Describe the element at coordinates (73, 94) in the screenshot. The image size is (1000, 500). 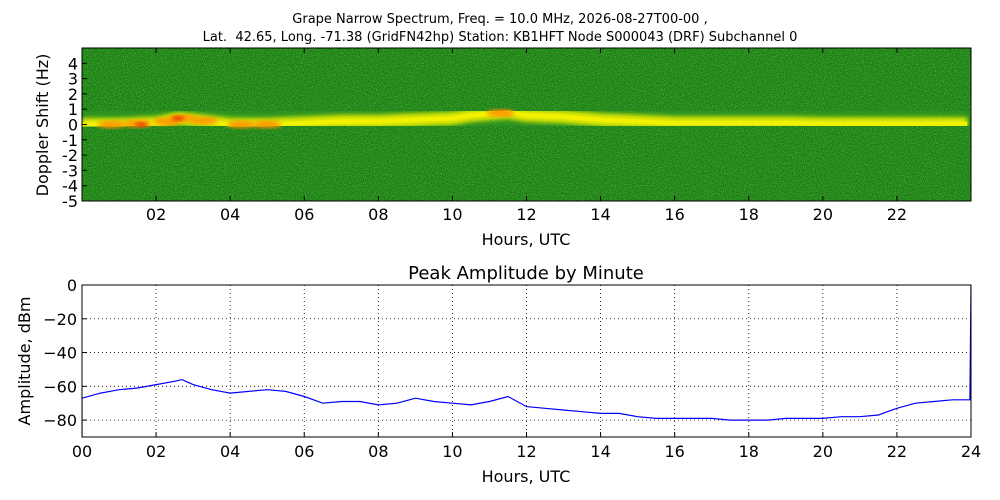
I see `spectrogram-y-tick-label: 2` at that location.